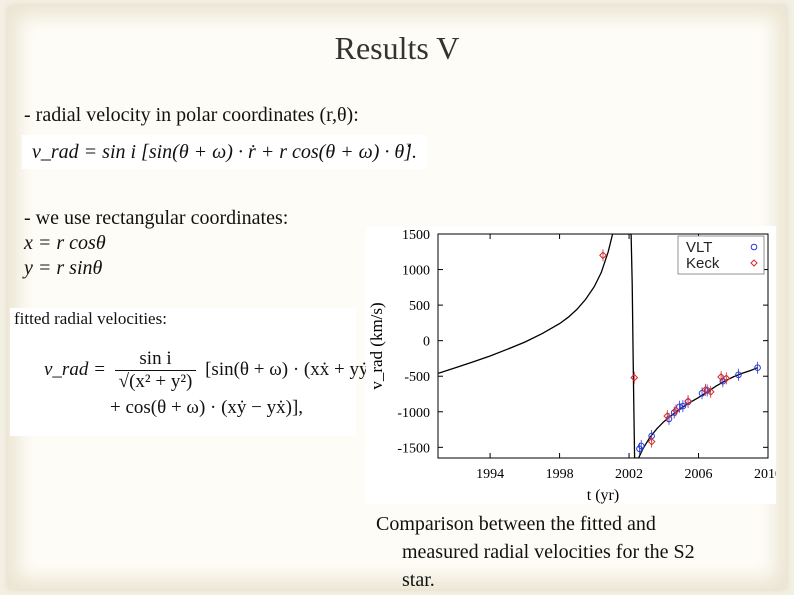  I want to click on y-tick-label: 0, so click(426, 342).